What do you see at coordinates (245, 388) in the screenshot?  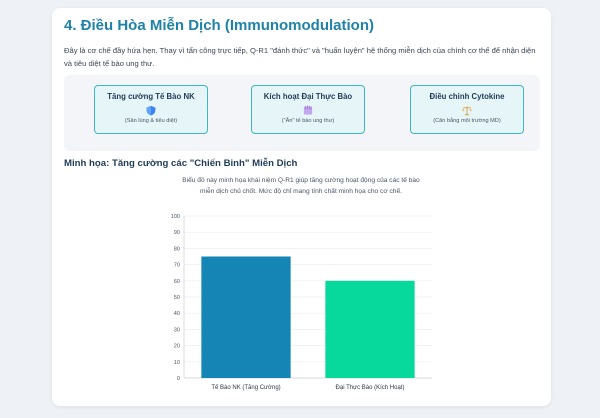 I see `x-category-label: Tế Bào NK (Tăng Cường)` at bounding box center [245, 388].